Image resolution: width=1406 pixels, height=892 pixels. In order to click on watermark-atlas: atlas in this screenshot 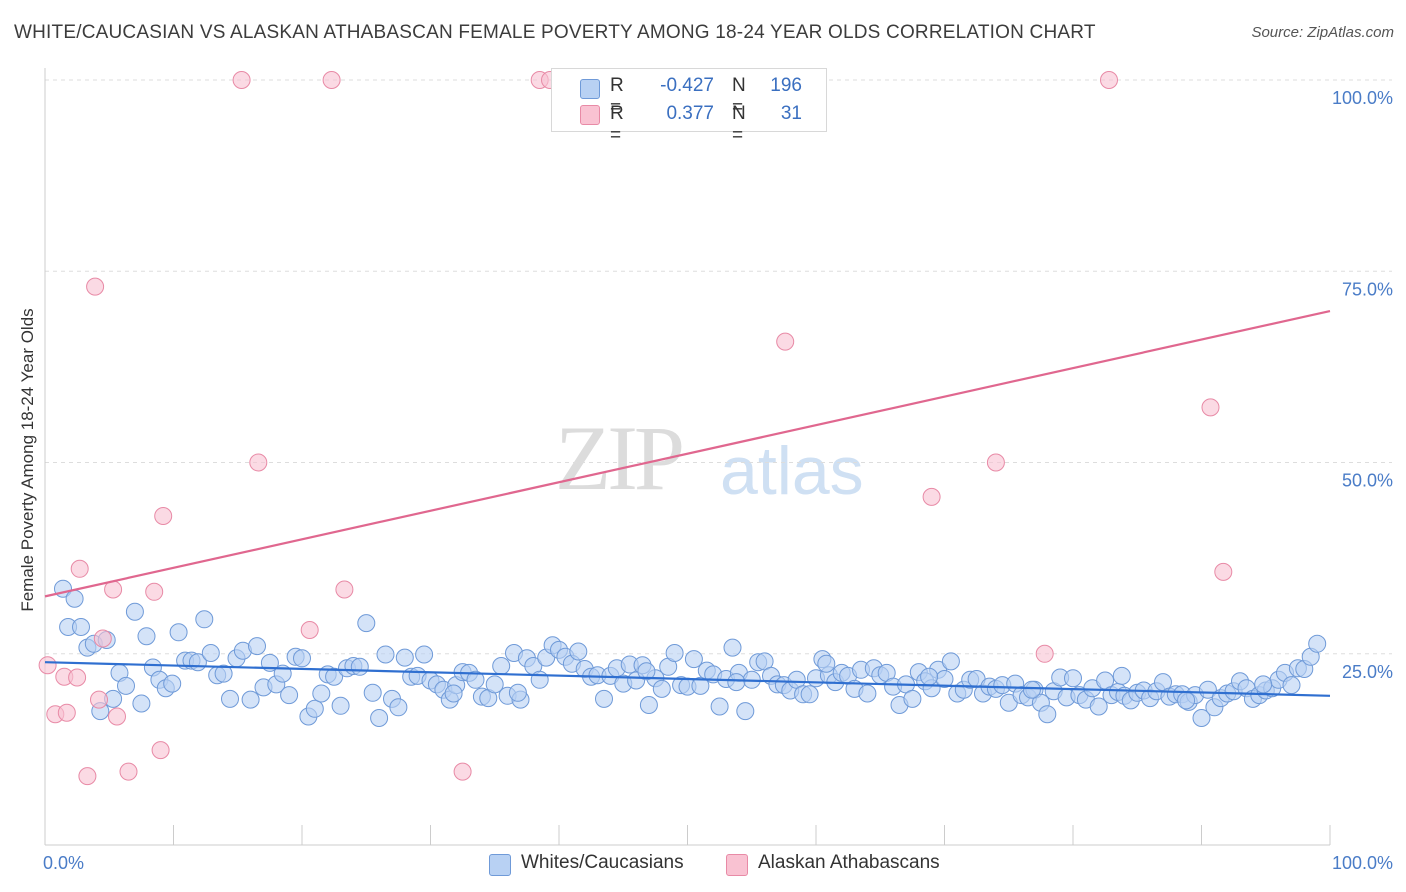, I will do `click(792, 471)`.